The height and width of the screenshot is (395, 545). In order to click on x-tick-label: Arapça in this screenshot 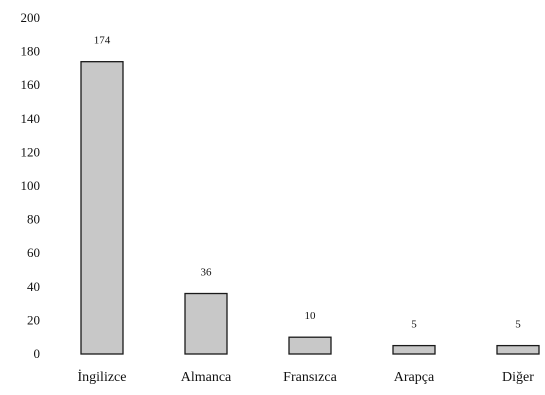, I will do `click(414, 377)`.